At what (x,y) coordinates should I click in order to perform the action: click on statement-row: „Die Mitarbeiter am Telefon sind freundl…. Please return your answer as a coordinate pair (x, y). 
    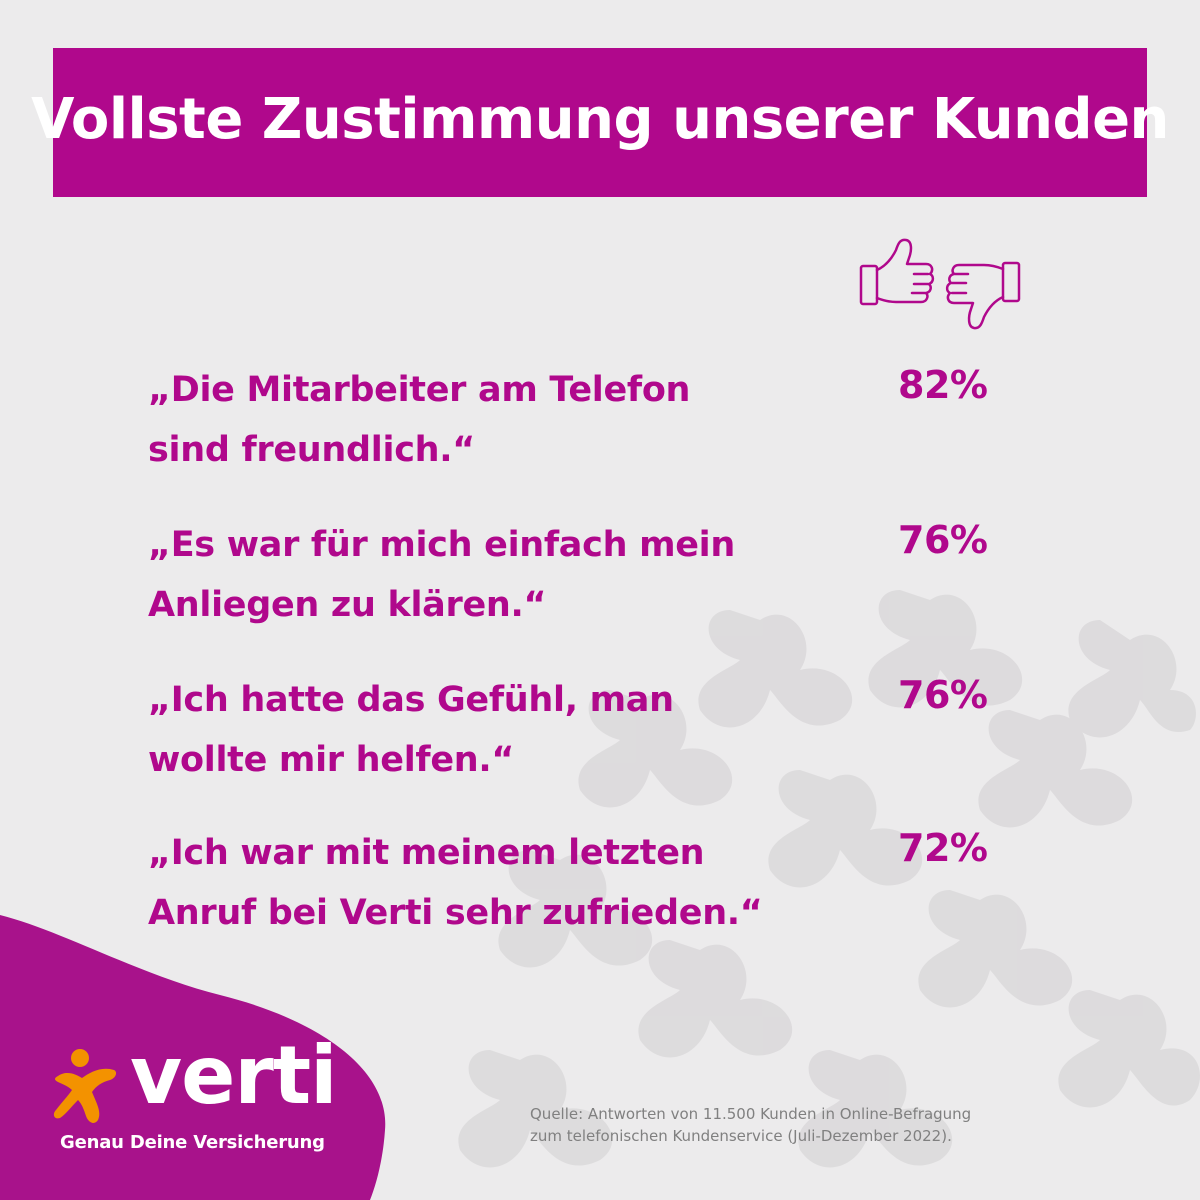
    Looking at the image, I should click on (588, 425).